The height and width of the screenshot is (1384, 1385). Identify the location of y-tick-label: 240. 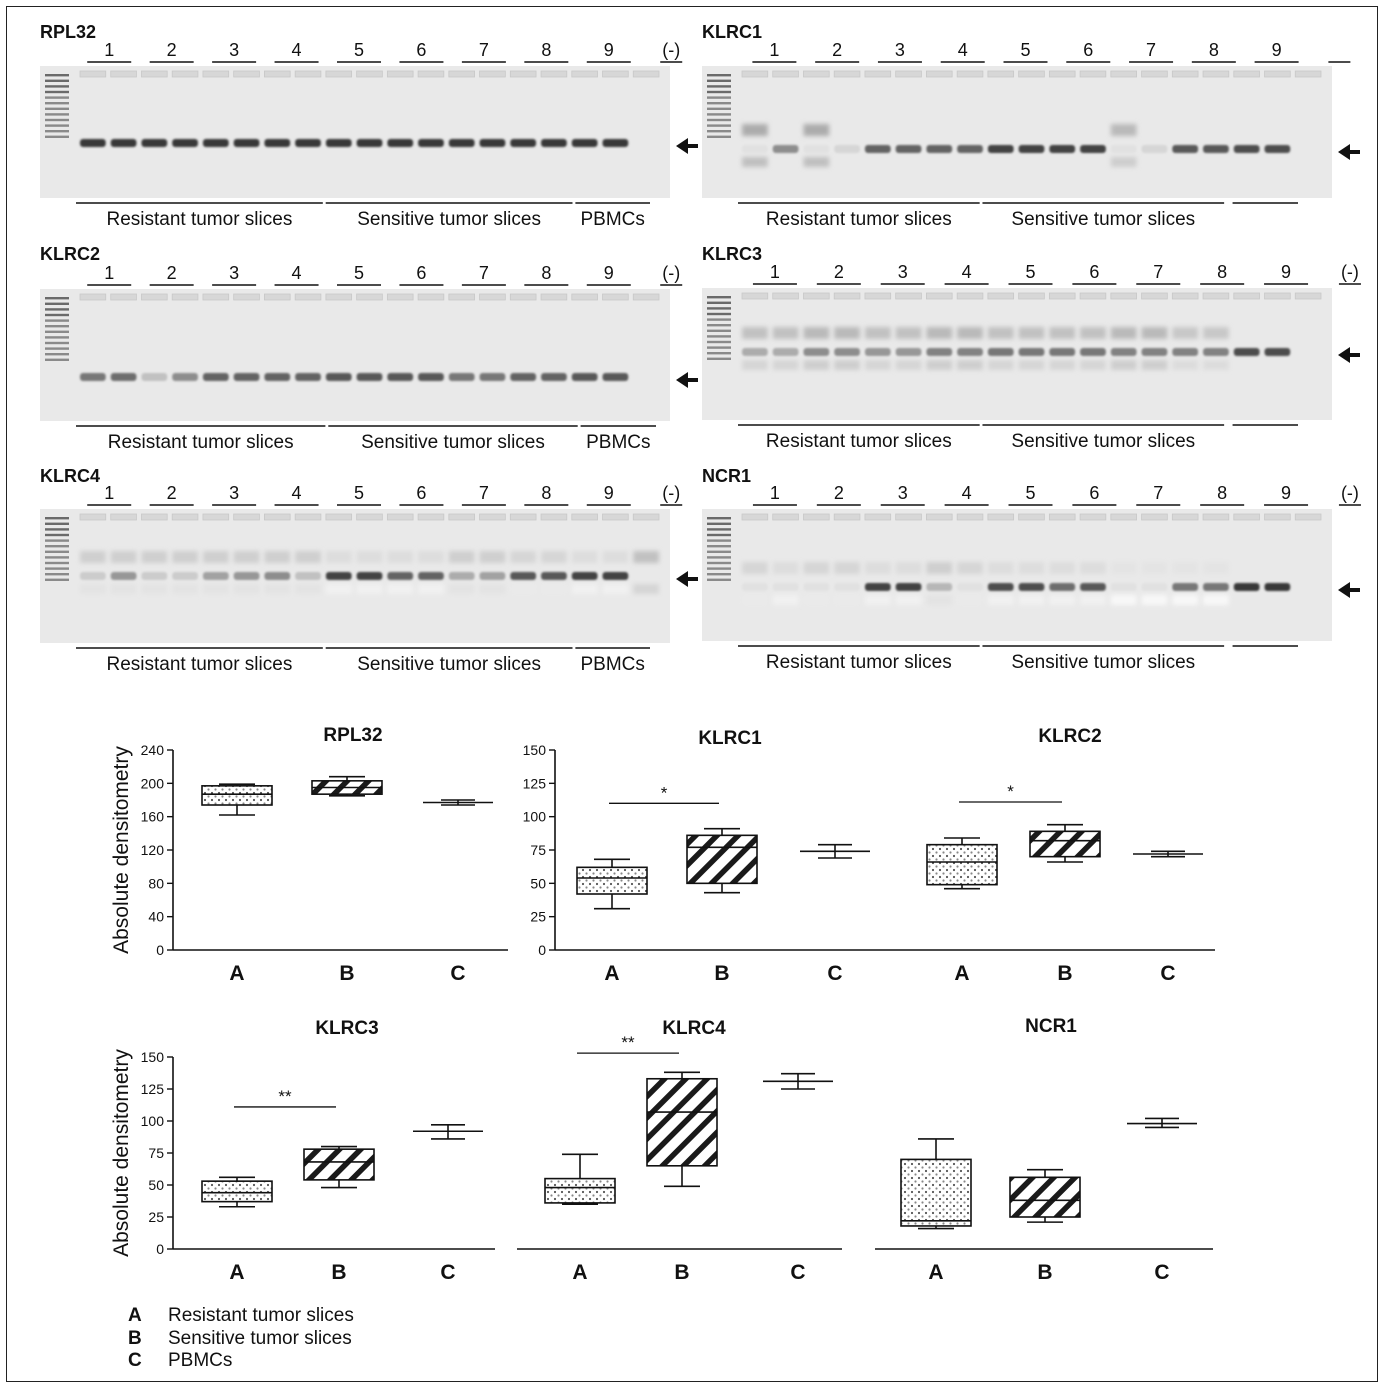
(153, 750).